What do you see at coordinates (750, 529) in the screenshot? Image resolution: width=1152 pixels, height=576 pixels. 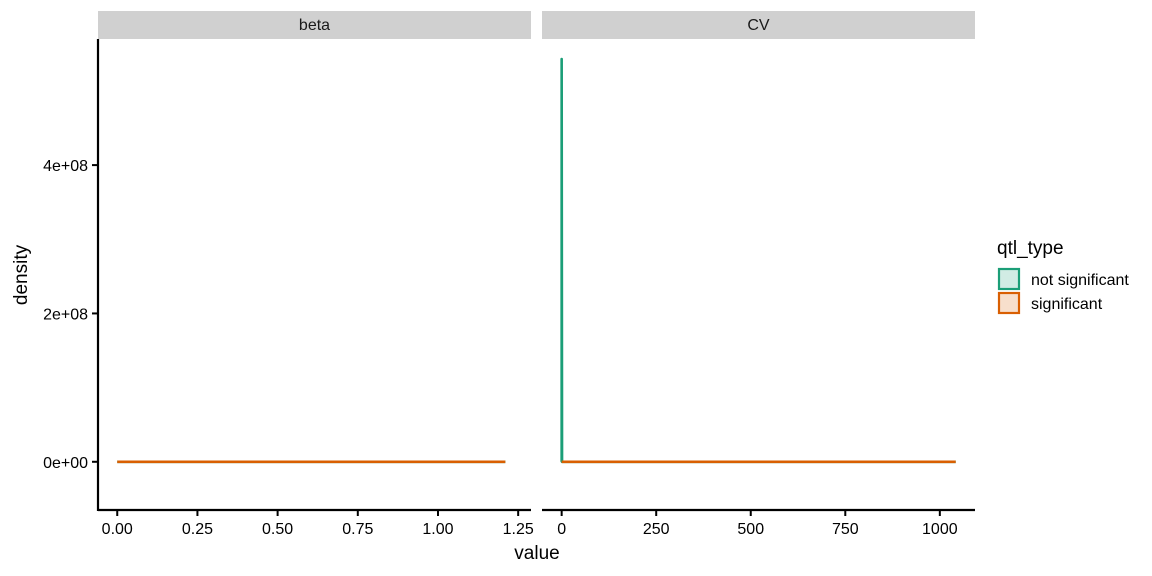 I see `x-tick-label: 500` at bounding box center [750, 529].